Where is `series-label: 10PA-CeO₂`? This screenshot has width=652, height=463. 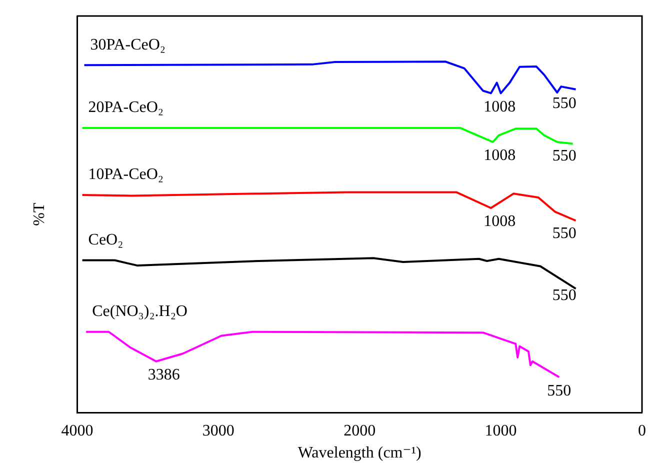 series-label: 10PA-CeO₂ is located at coordinates (126, 175).